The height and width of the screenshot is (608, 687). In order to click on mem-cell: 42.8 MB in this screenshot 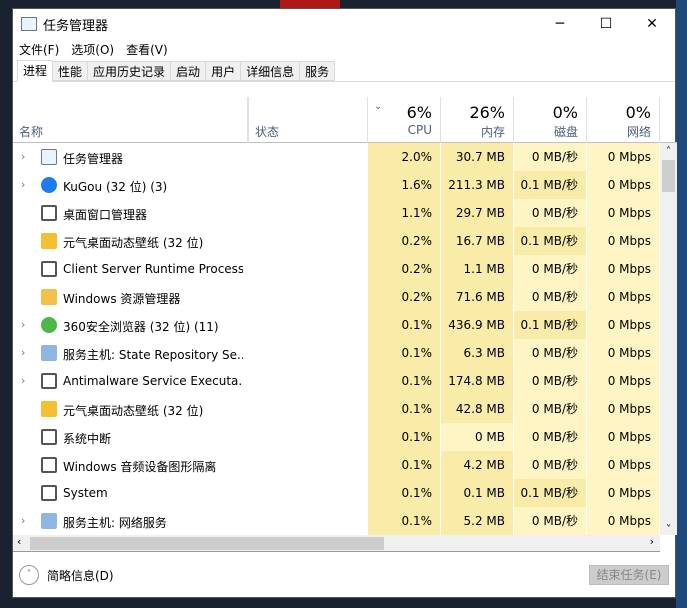, I will do `click(477, 409)`.